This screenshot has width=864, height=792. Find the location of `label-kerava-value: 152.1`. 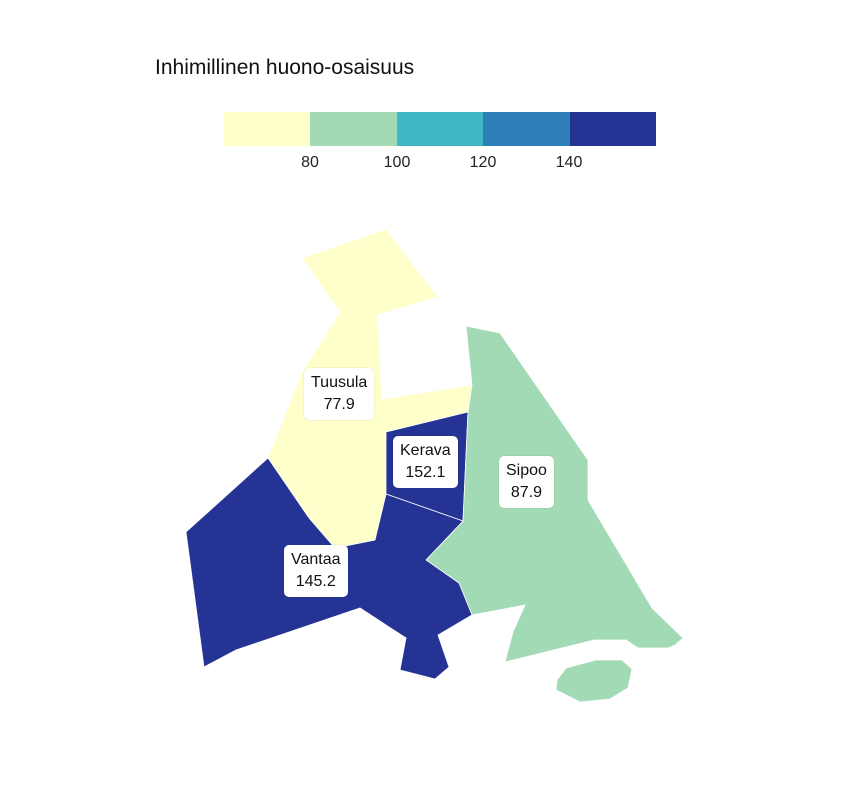

label-kerava-value: 152.1 is located at coordinates (425, 472).